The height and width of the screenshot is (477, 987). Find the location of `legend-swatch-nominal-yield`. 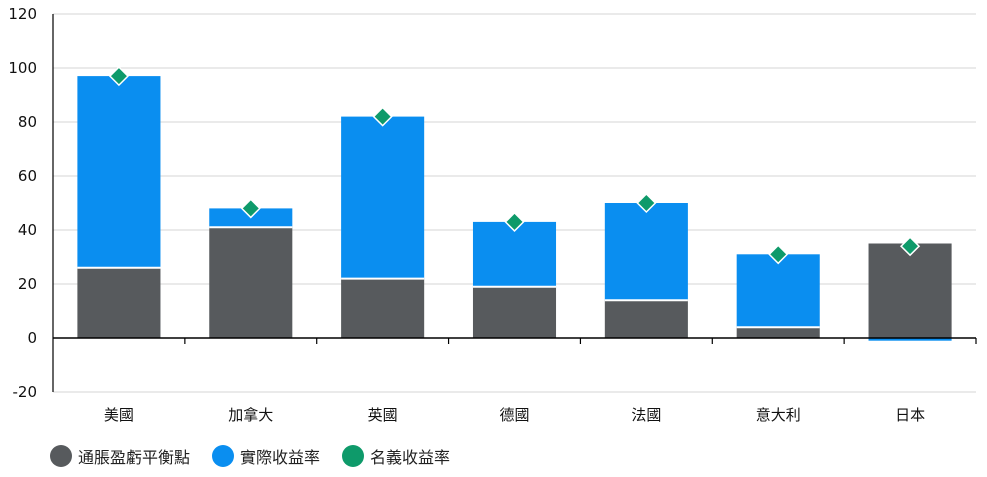

legend-swatch-nominal-yield is located at coordinates (353, 456).